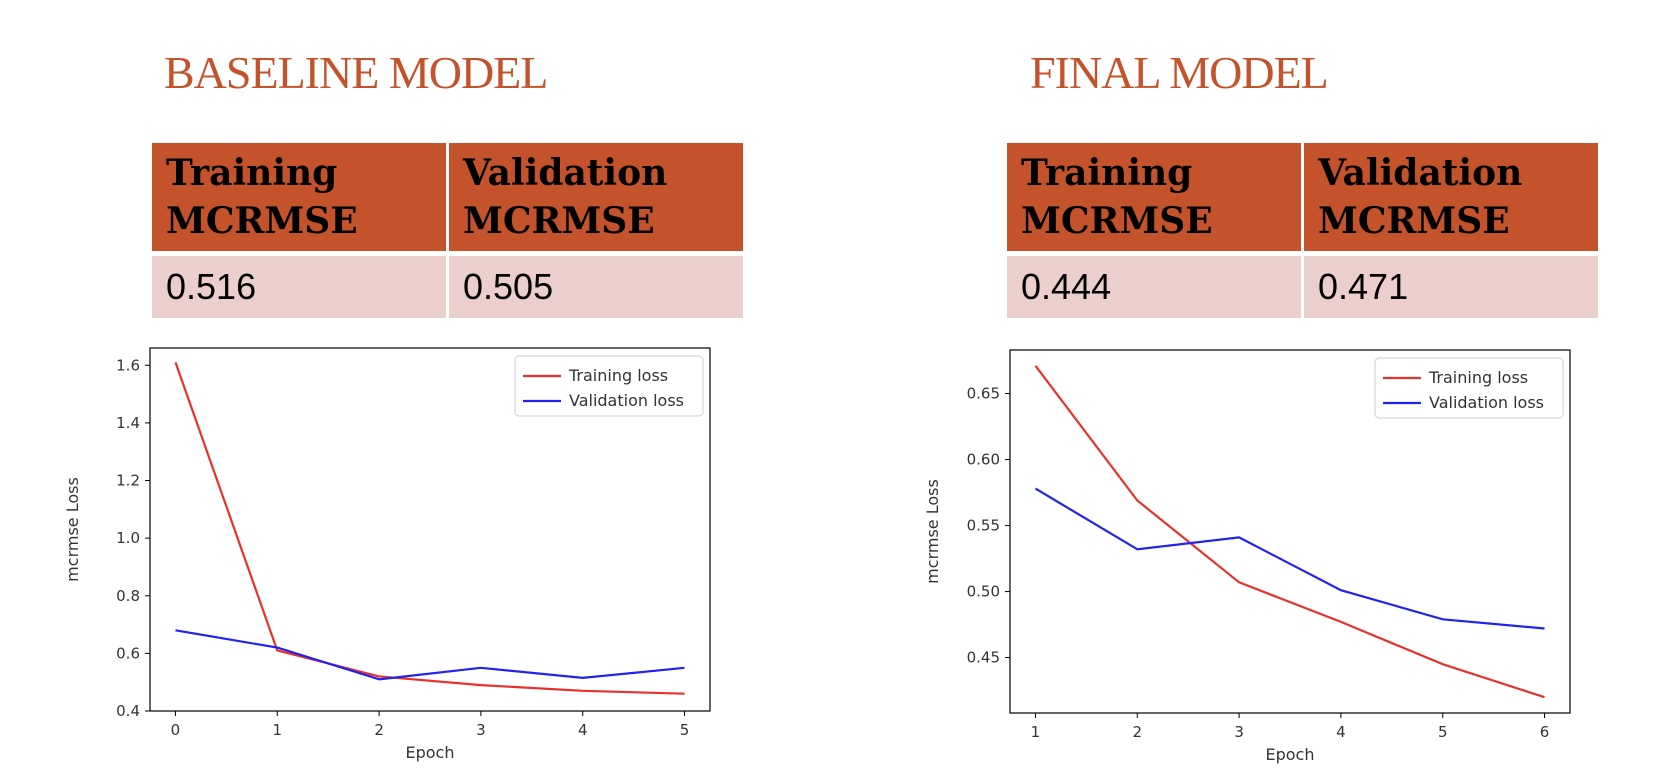 The height and width of the screenshot is (780, 1670). Describe the element at coordinates (176, 730) in the screenshot. I see `x-tick-label: 0` at that location.